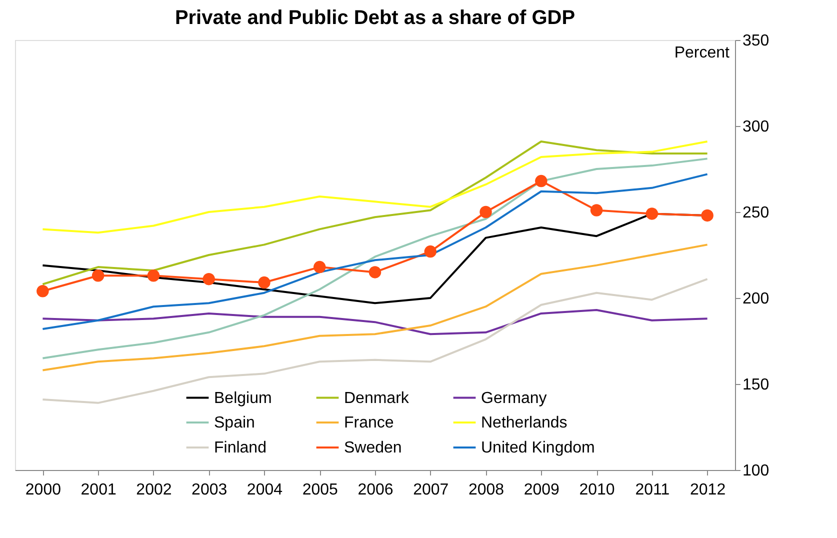 The width and height of the screenshot is (837, 538). I want to click on y-axis-title: Percent, so click(702, 53).